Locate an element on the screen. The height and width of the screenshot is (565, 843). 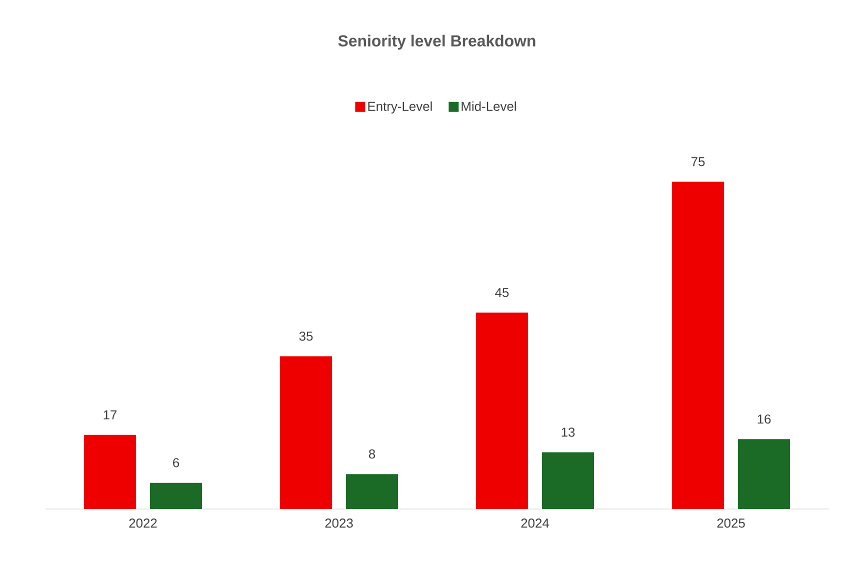
data-label: 35 is located at coordinates (306, 336).